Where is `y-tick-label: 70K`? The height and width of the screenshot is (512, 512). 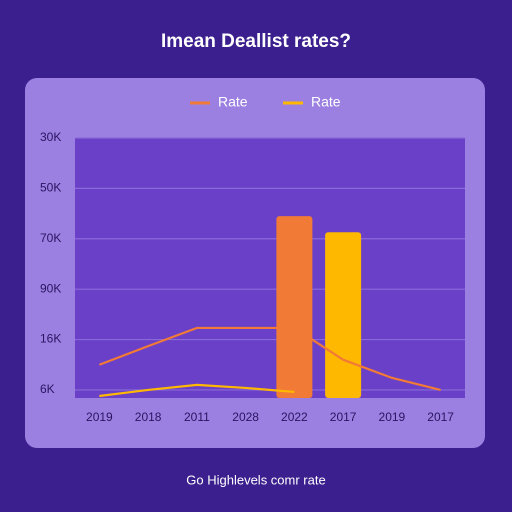
y-tick-label: 70K is located at coordinates (50, 238).